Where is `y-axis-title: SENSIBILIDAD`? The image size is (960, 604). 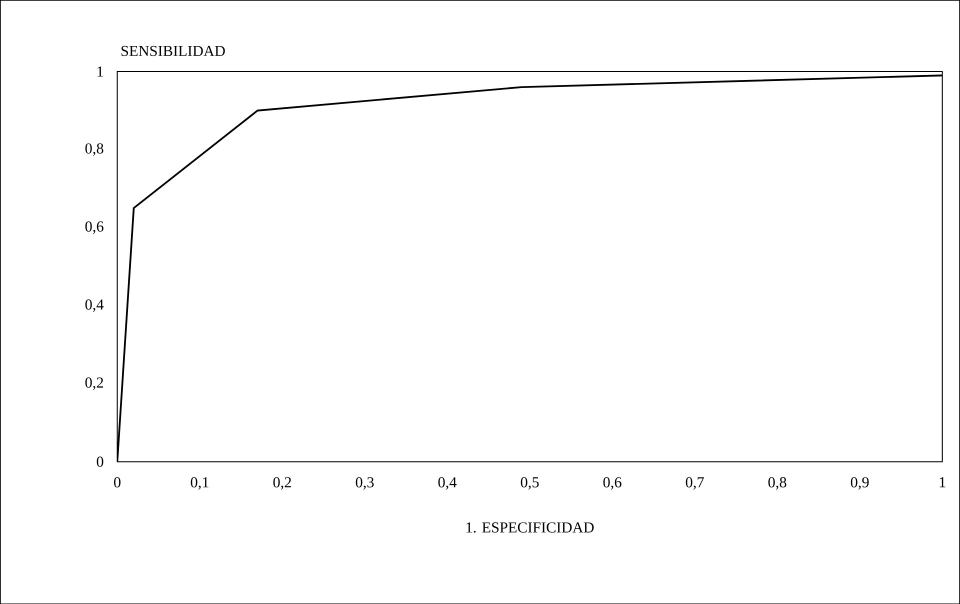
y-axis-title: SENSIBILIDAD is located at coordinates (173, 51).